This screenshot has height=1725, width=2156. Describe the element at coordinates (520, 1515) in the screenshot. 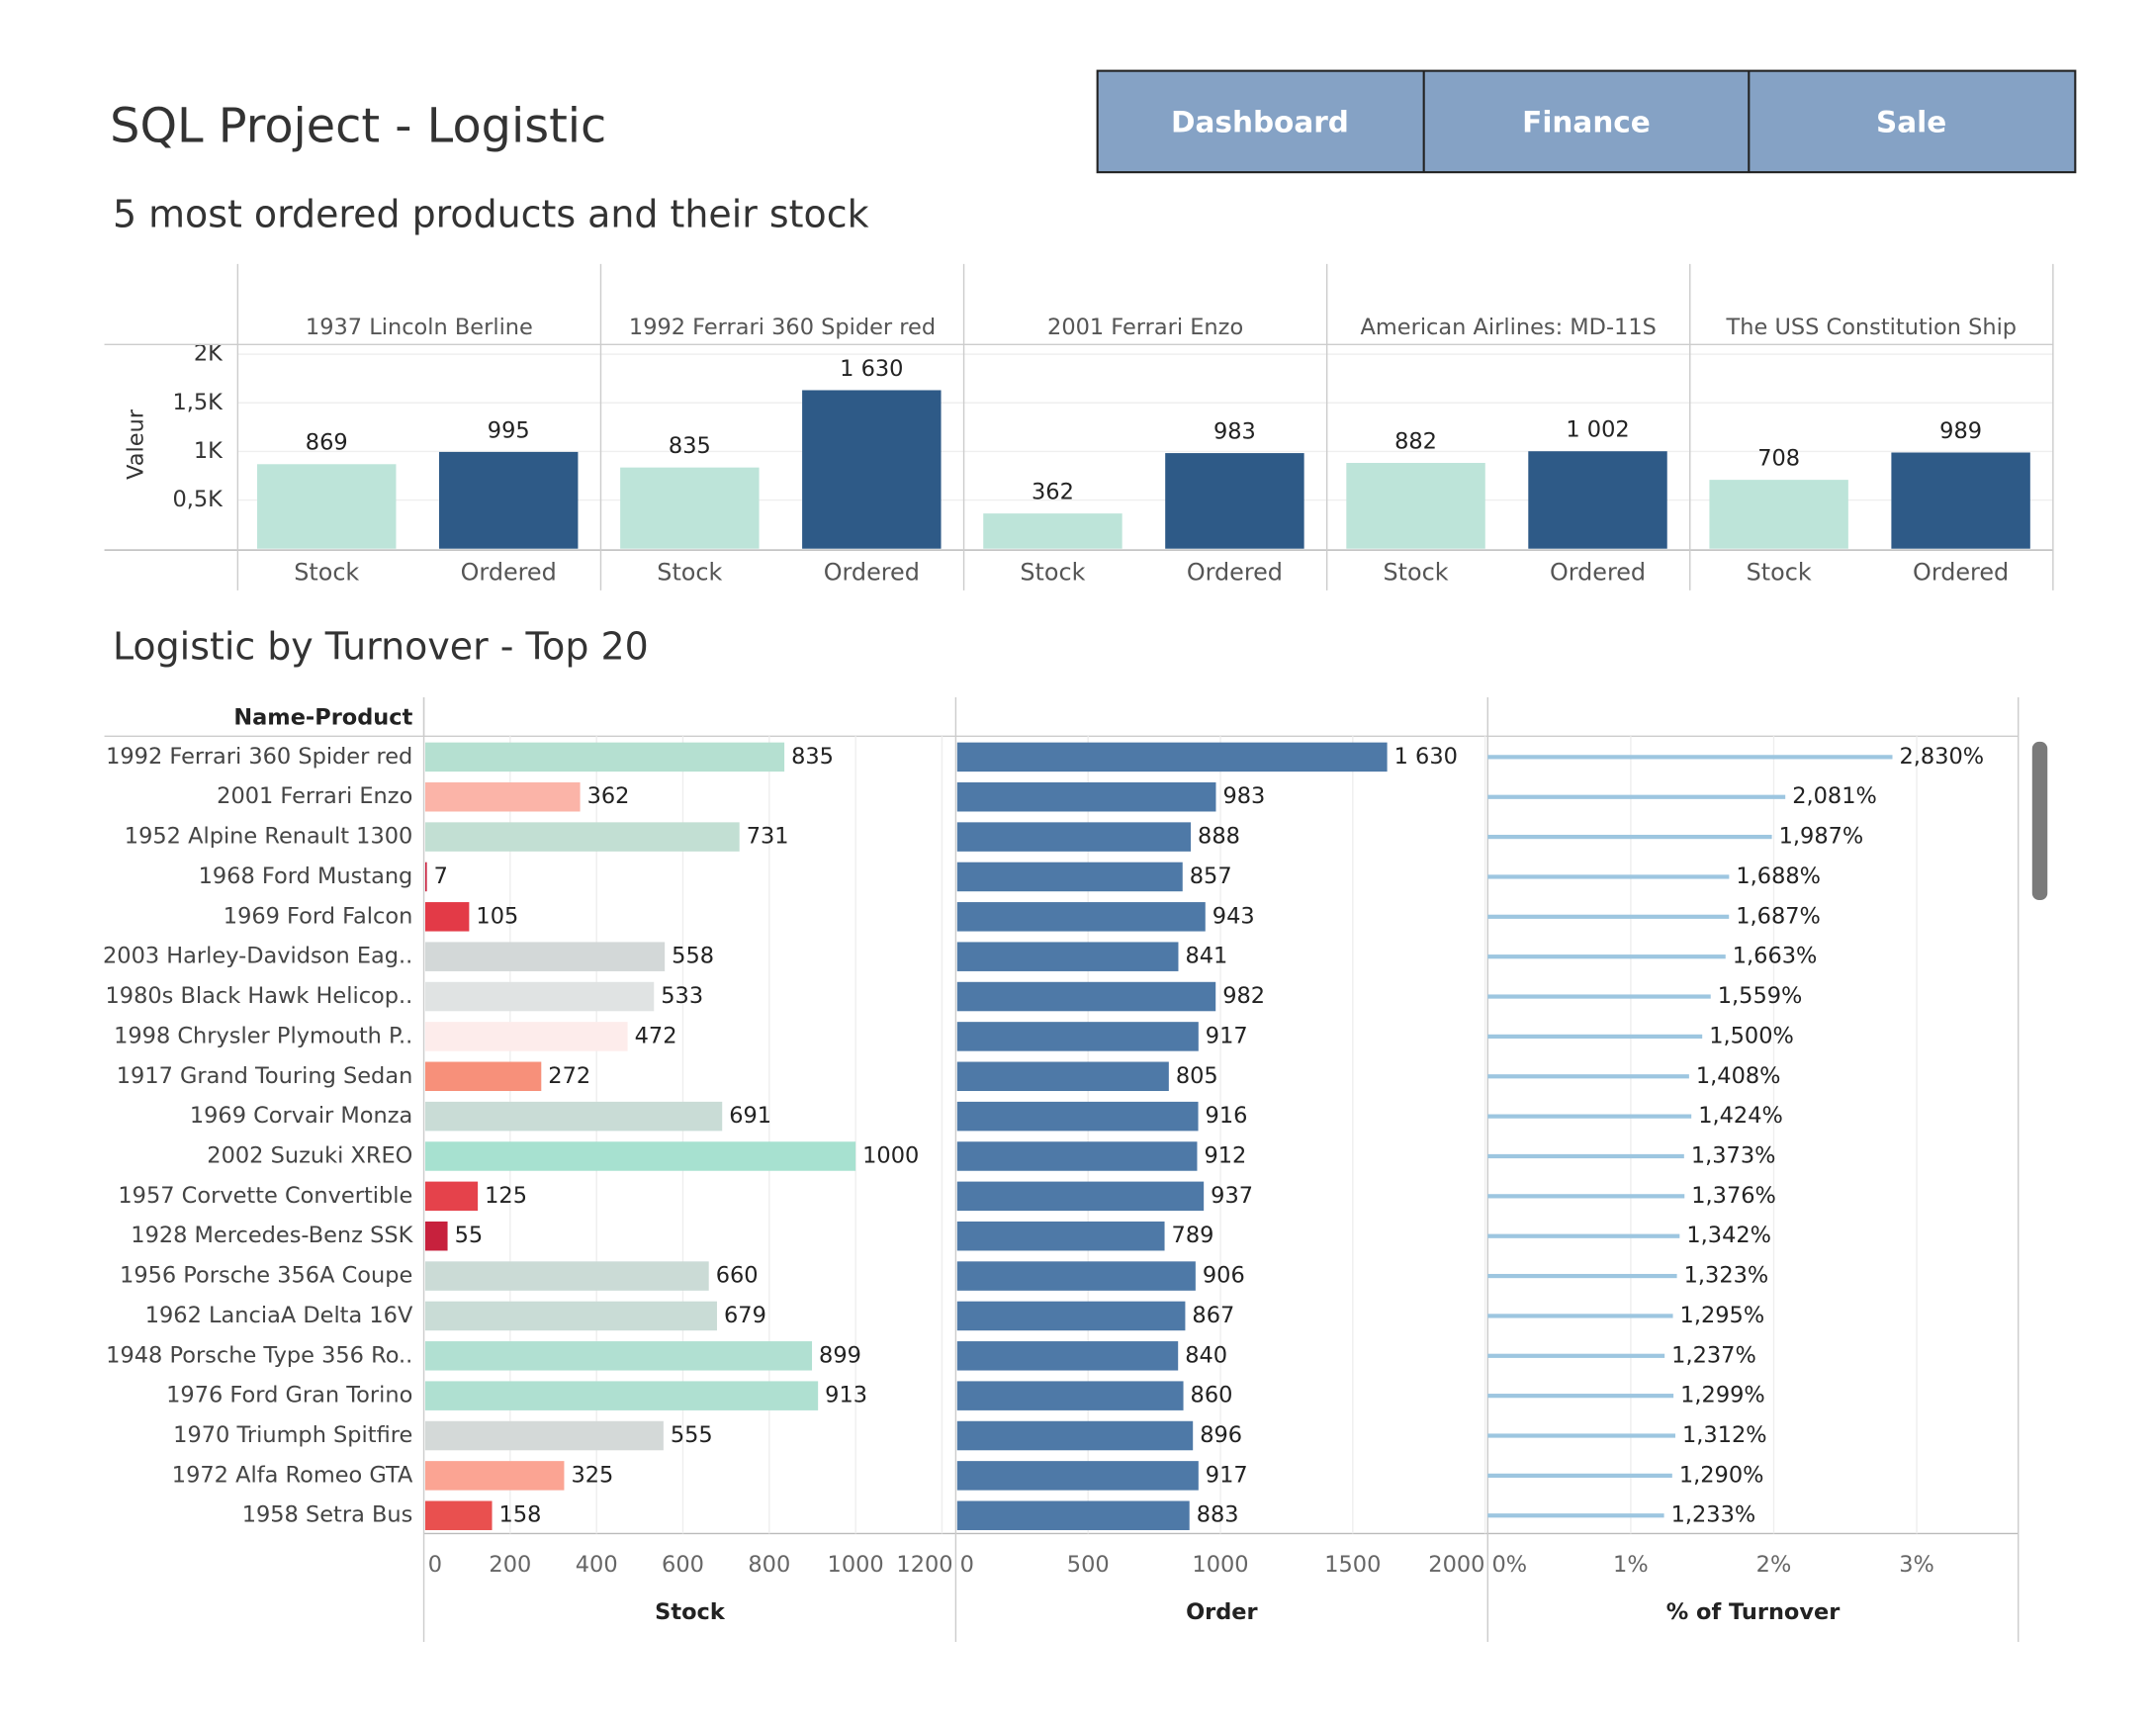

I see `value-label: 158` at that location.